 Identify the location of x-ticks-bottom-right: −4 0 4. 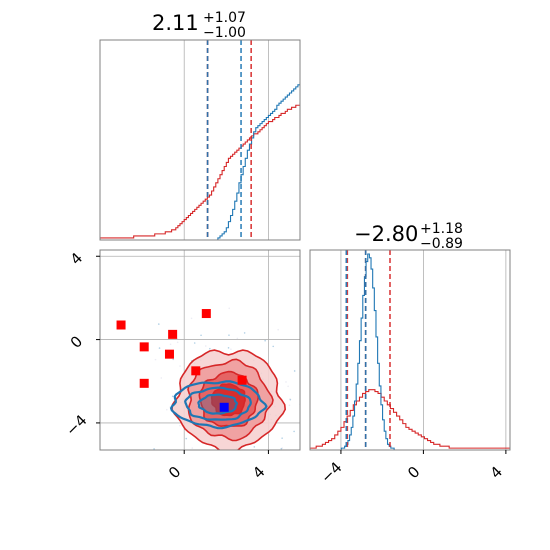
(412, 468).